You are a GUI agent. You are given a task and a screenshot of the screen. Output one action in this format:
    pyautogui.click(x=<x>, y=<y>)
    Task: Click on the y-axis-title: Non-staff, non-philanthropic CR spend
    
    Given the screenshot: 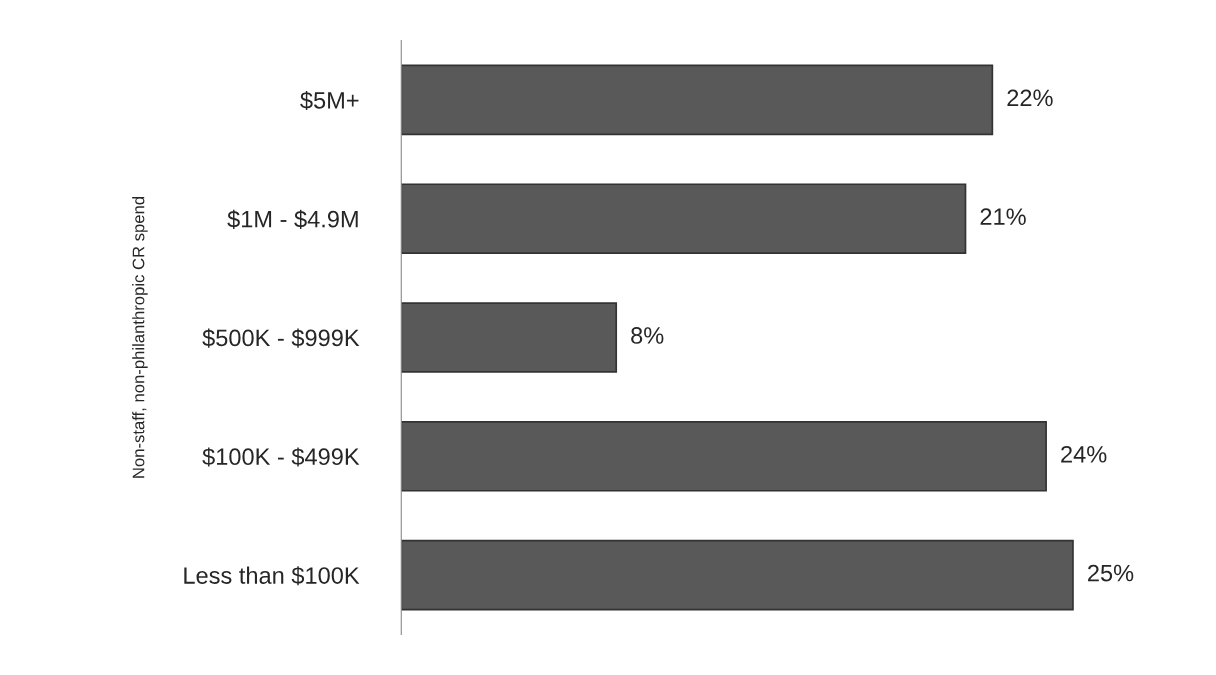 What is the action you would take?
    pyautogui.click(x=140, y=337)
    